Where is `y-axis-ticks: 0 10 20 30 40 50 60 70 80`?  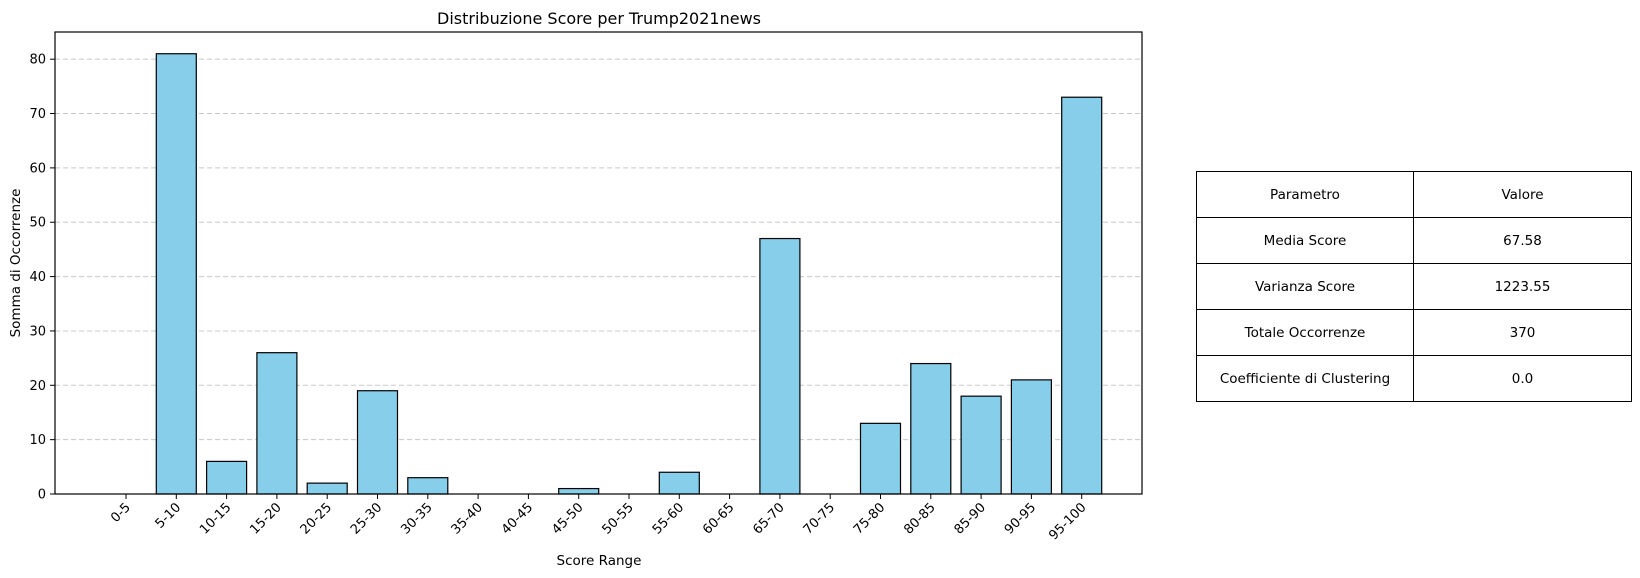
y-axis-ticks: 0 10 20 30 40 50 60 70 80 is located at coordinates (42, 278).